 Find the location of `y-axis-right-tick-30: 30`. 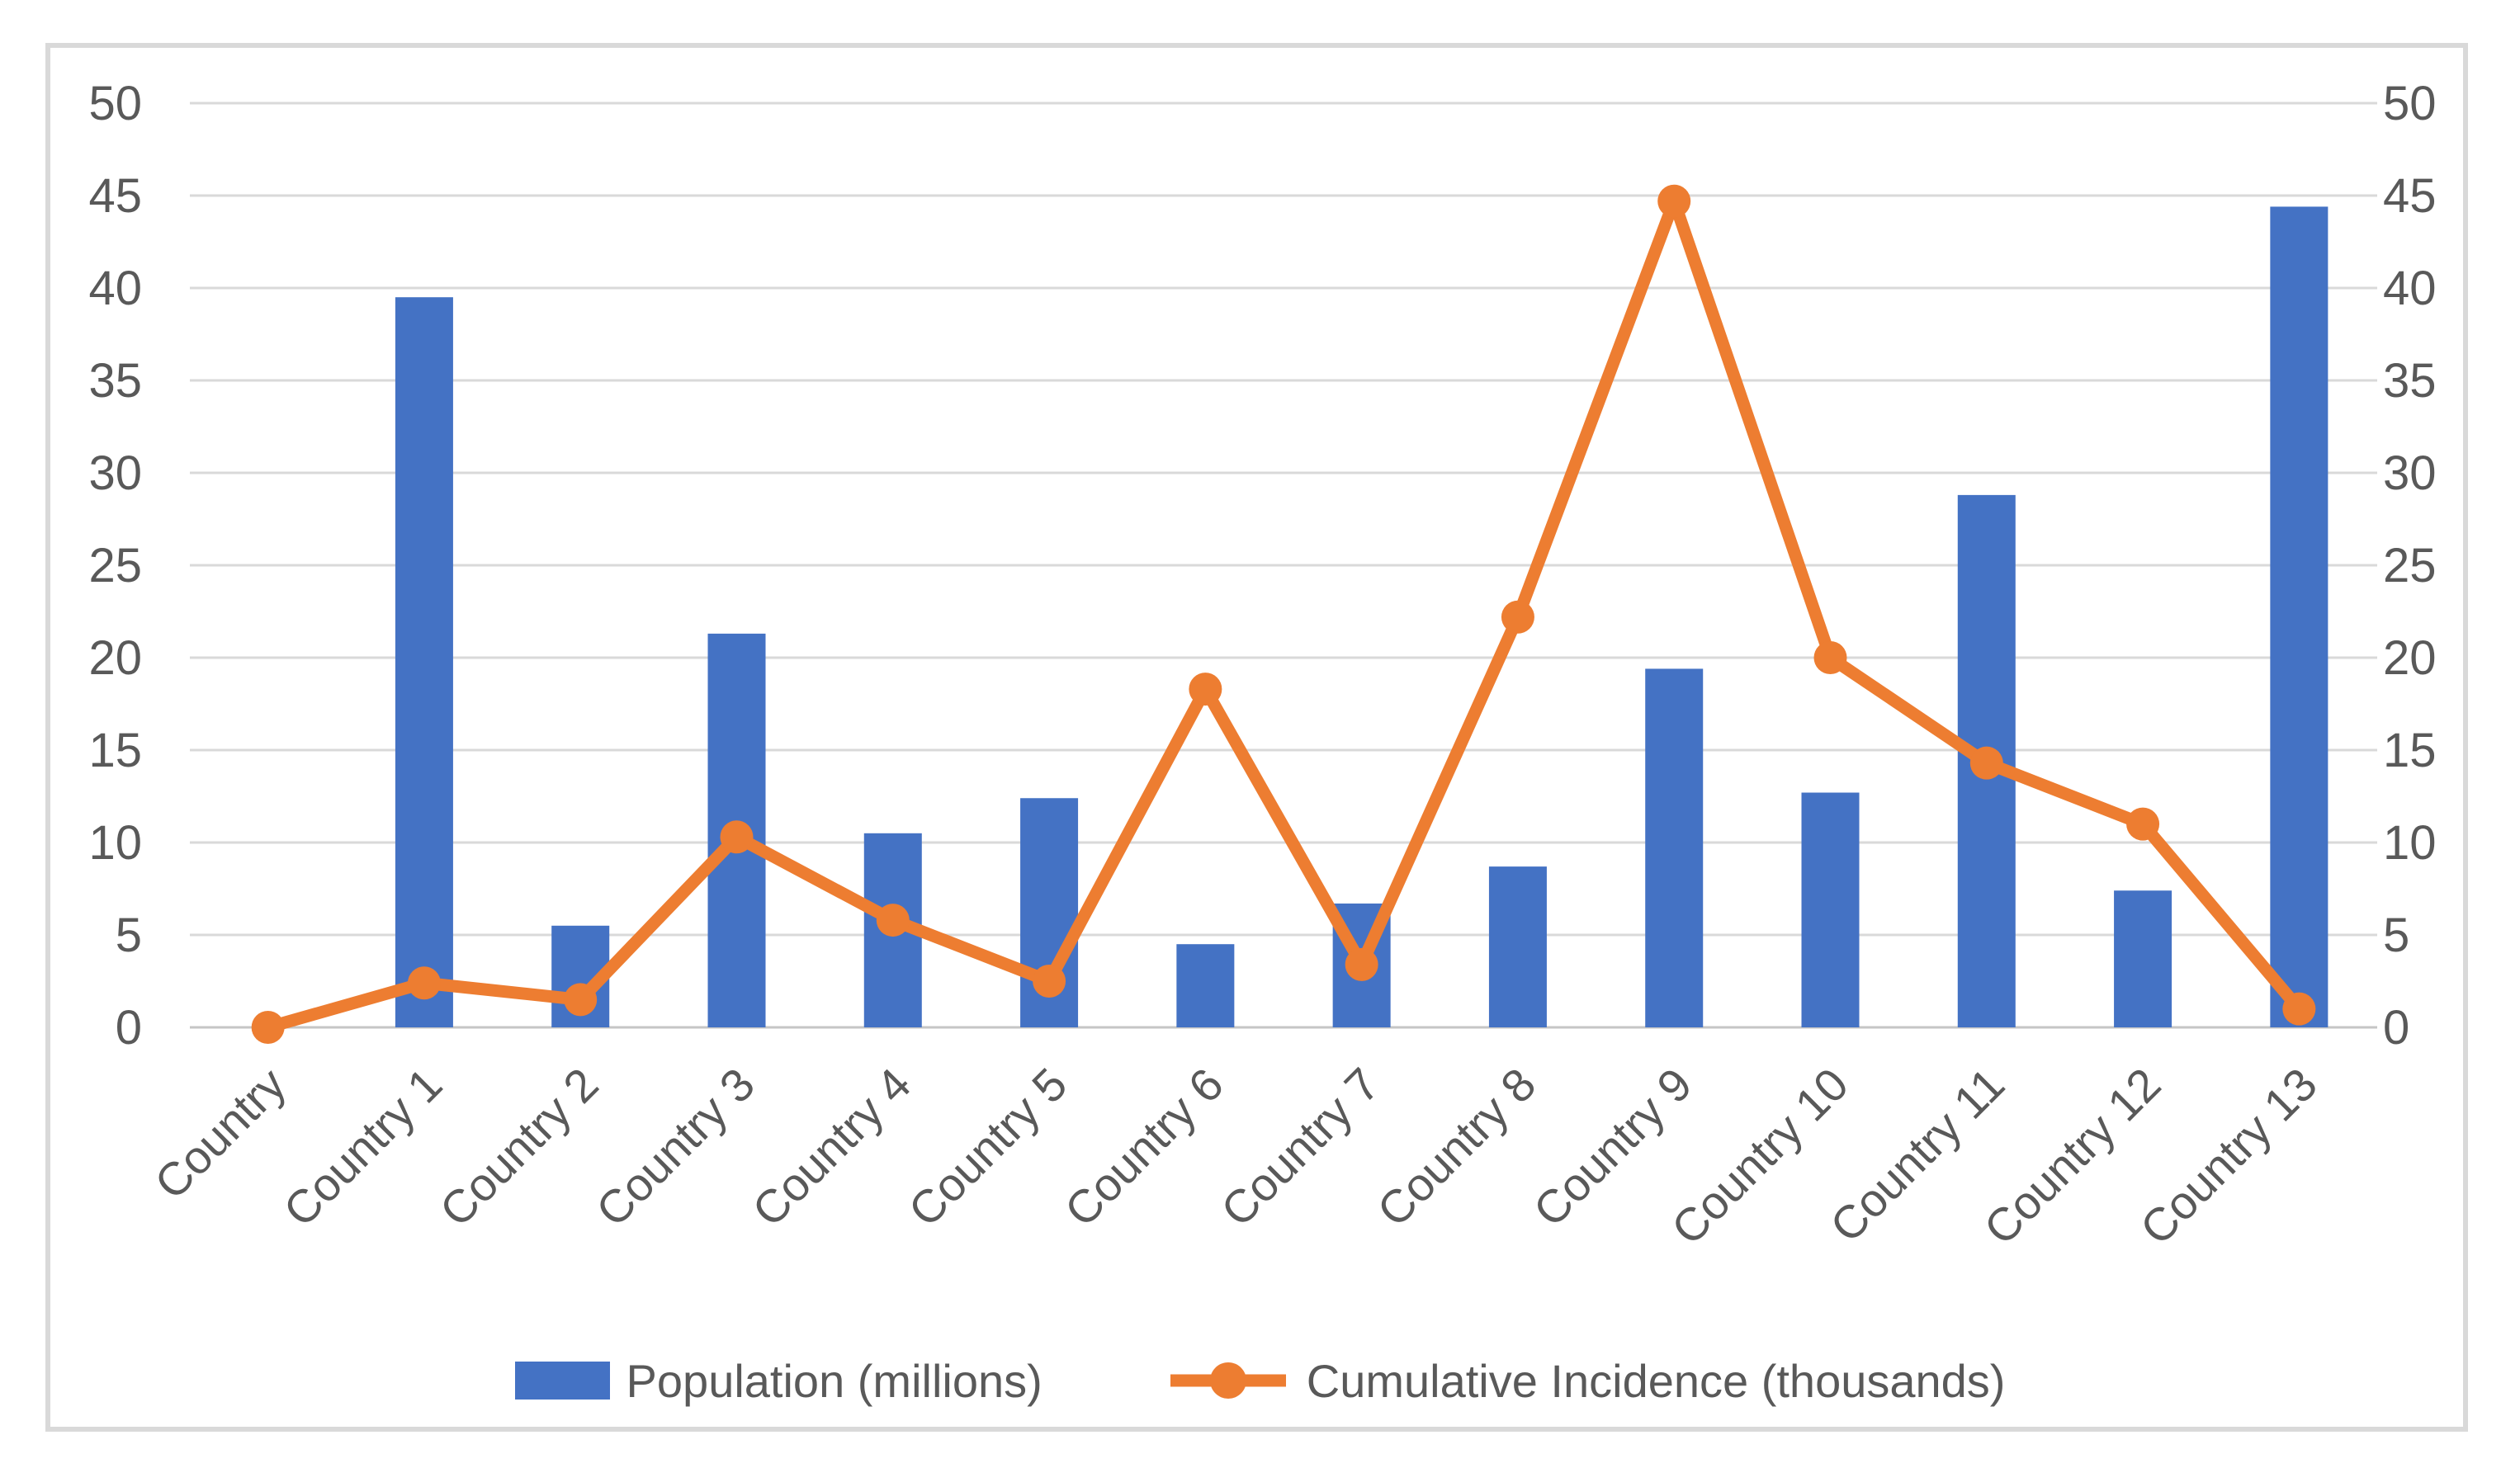

y-axis-right-tick-30: 30 is located at coordinates (2410, 473).